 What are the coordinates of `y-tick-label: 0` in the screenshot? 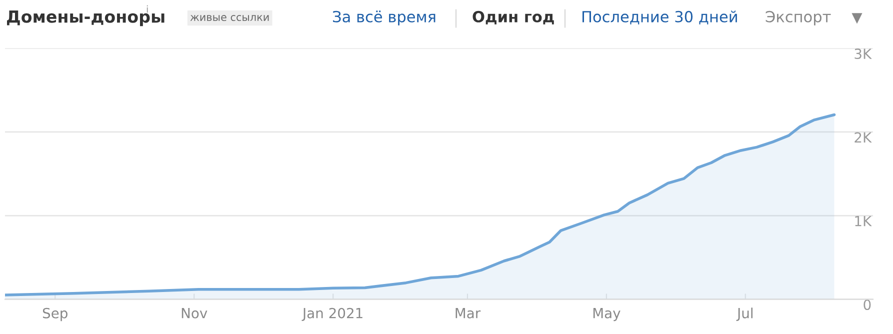 It's located at (867, 305).